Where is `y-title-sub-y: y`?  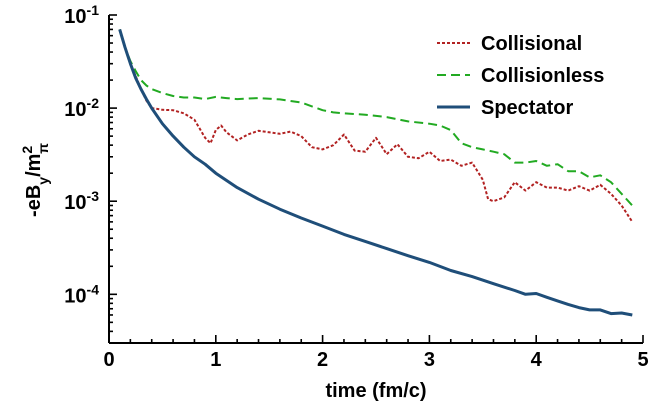 y-title-sub-y: y is located at coordinates (43, 181).